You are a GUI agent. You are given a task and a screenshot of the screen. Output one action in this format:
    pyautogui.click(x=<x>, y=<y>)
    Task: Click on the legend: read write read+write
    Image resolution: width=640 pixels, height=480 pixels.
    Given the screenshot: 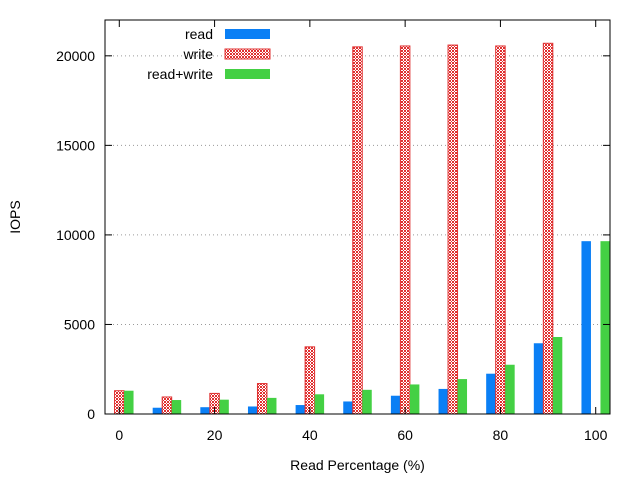 What is the action you would take?
    pyautogui.click(x=209, y=54)
    